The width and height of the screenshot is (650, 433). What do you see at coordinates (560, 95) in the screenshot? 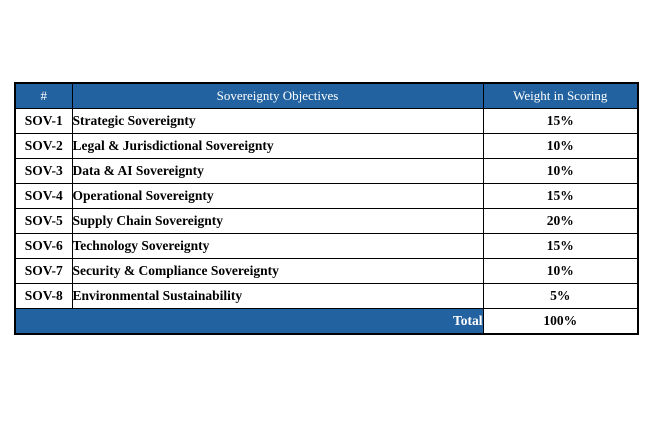
I see `header-weight: Weight in Scoring` at bounding box center [560, 95].